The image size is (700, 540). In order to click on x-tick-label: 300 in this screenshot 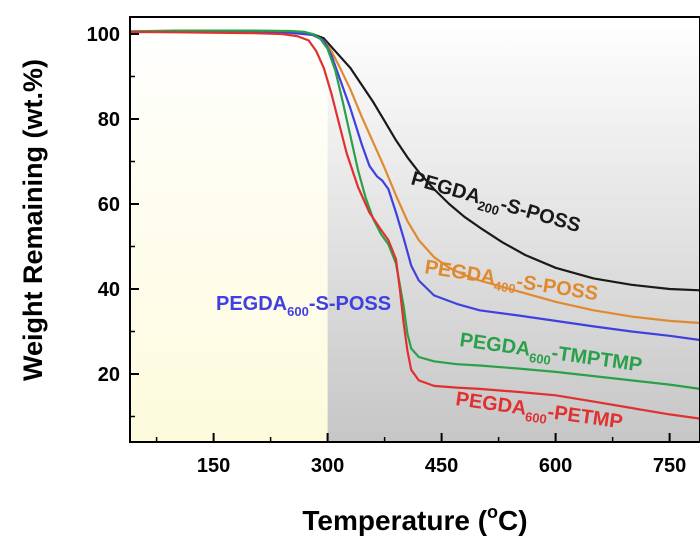, I will do `click(327, 466)`.